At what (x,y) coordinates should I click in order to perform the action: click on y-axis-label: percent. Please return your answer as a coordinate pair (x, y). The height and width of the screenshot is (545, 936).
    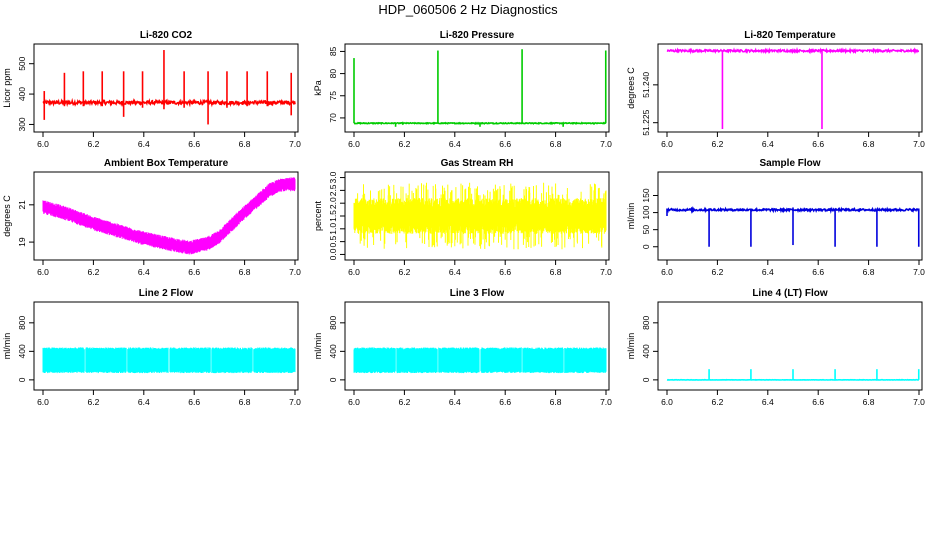
    Looking at the image, I should click on (318, 215).